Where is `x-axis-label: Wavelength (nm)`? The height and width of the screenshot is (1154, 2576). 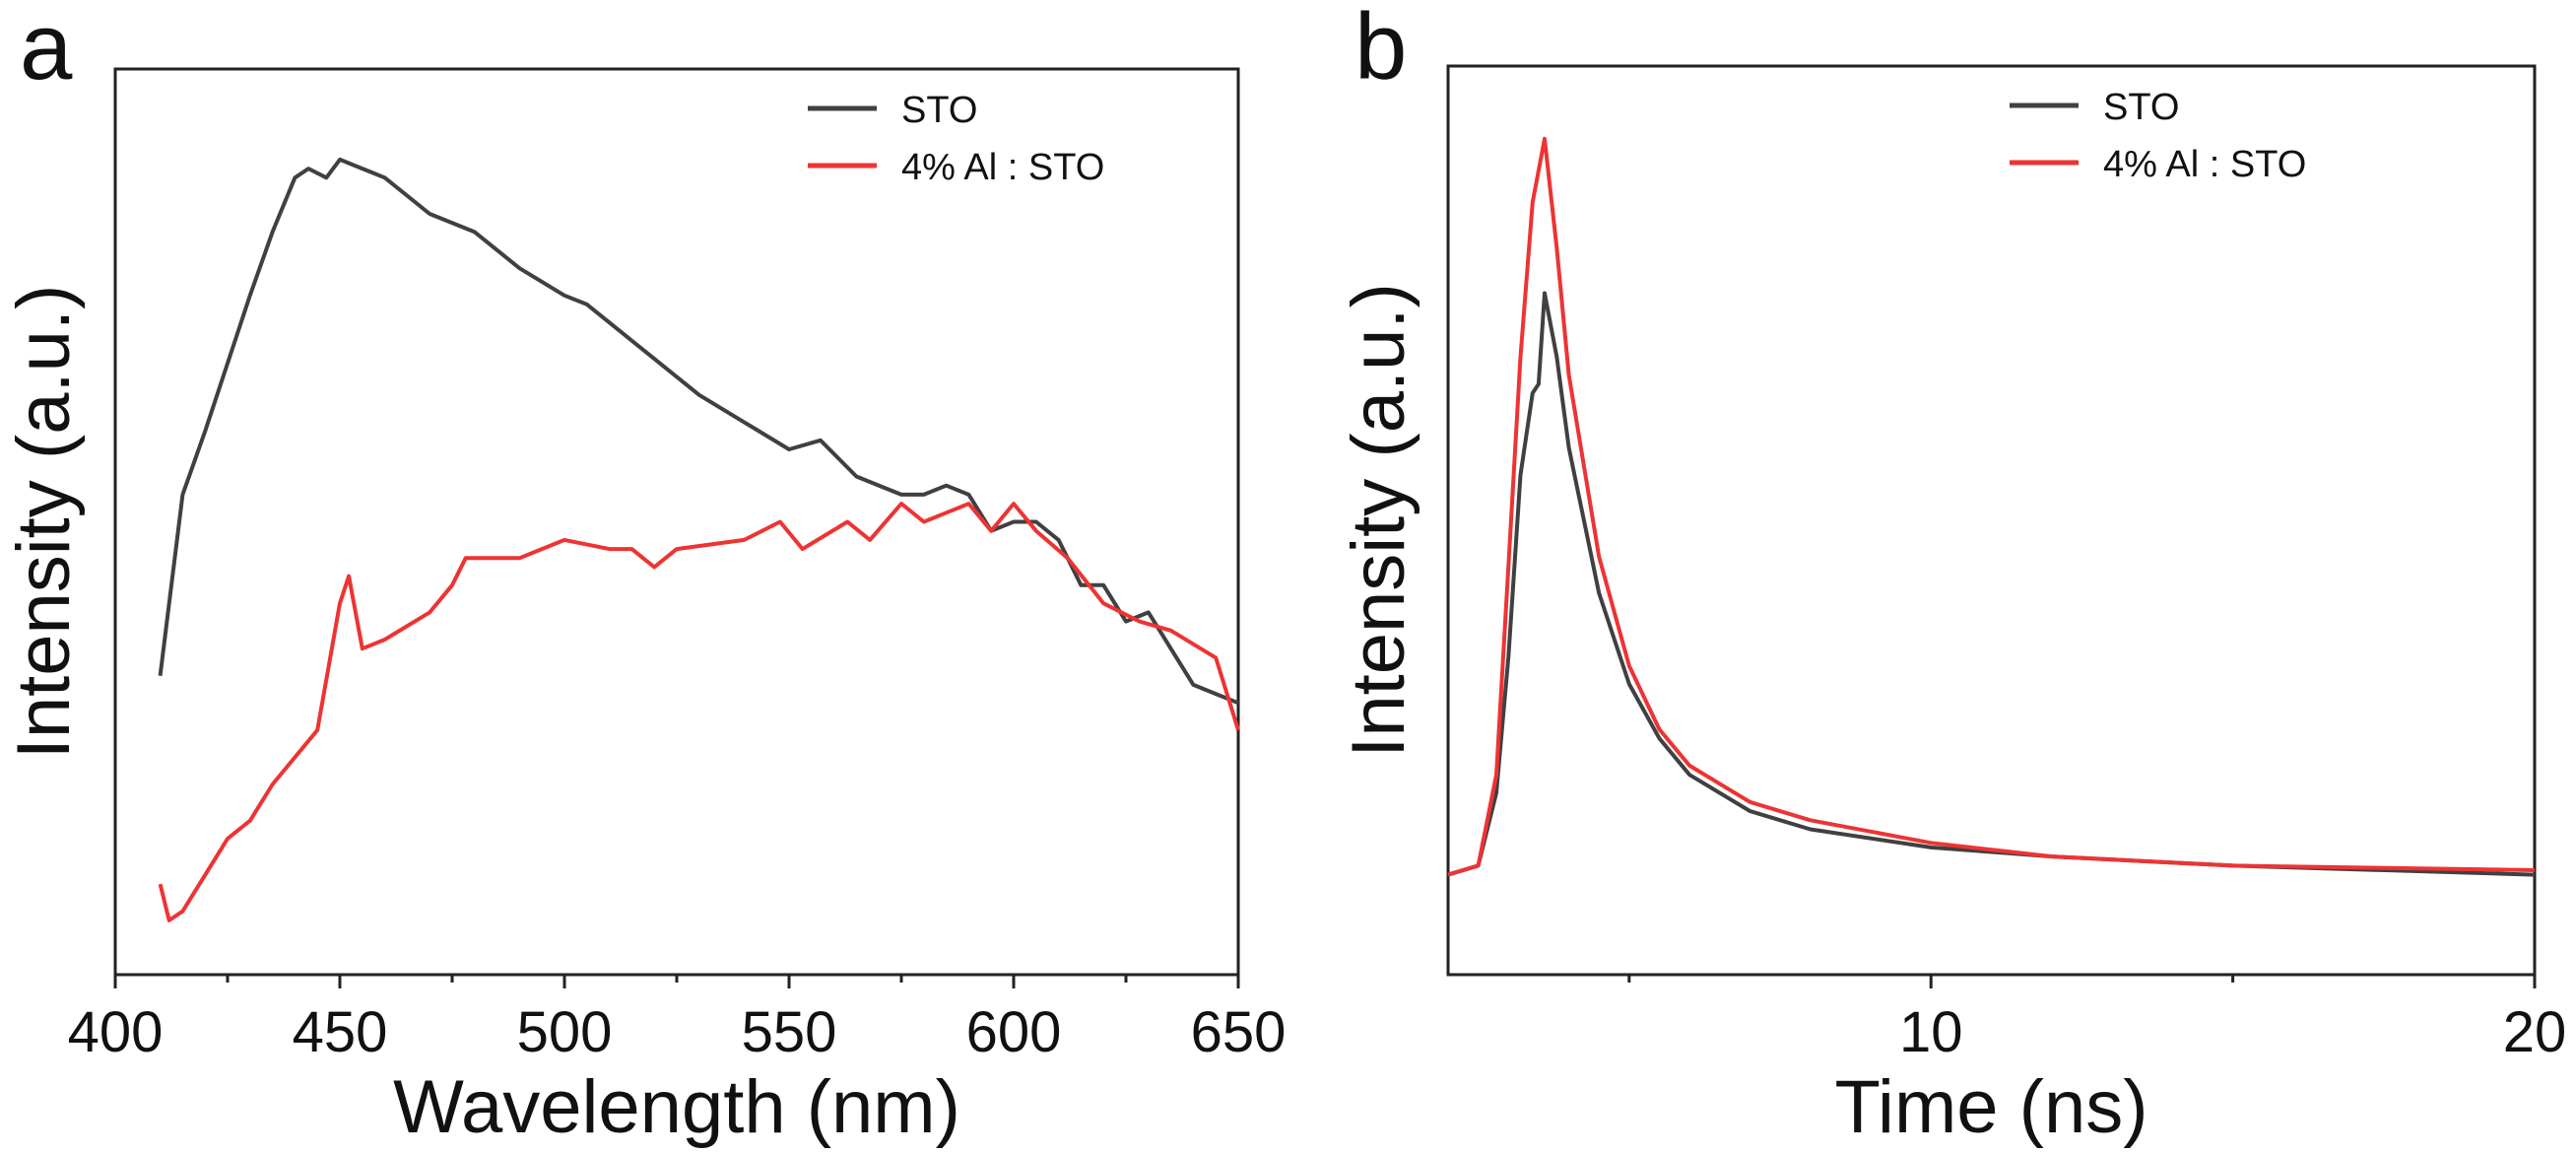 x-axis-label: Wavelength (nm) is located at coordinates (676, 1107).